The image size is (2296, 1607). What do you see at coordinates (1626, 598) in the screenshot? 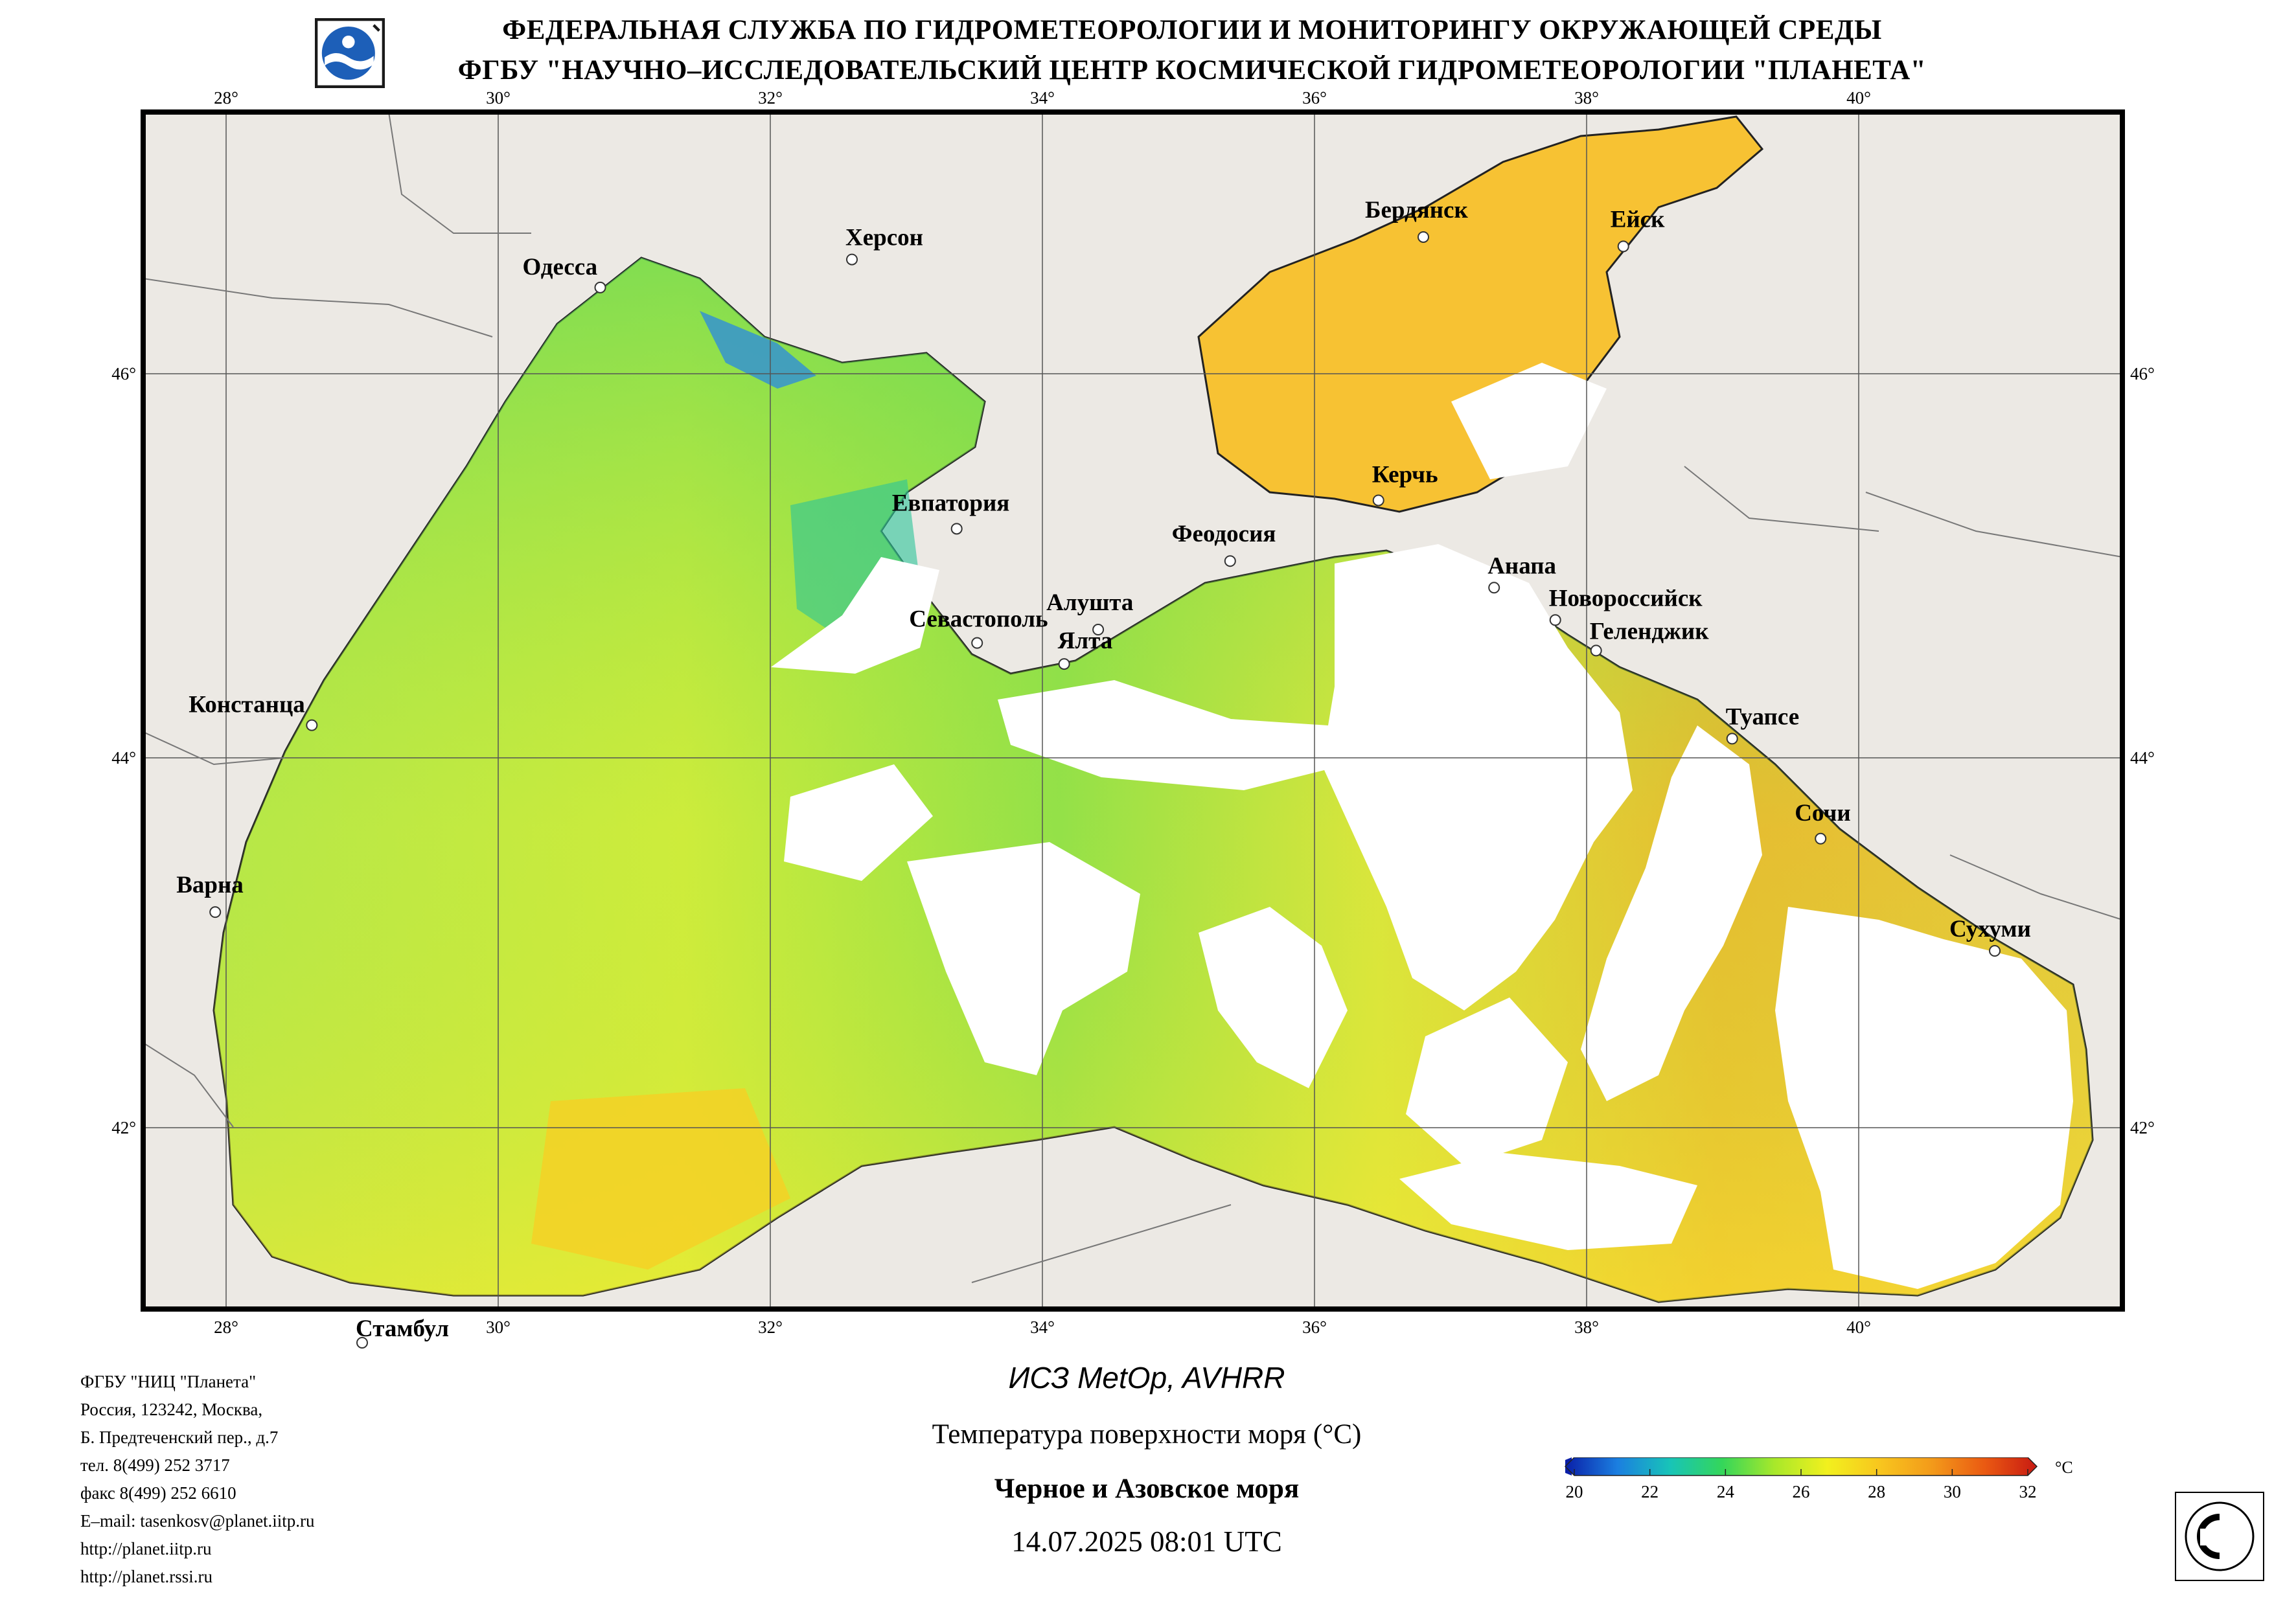
I see `city-label: Новороссийск` at bounding box center [1626, 598].